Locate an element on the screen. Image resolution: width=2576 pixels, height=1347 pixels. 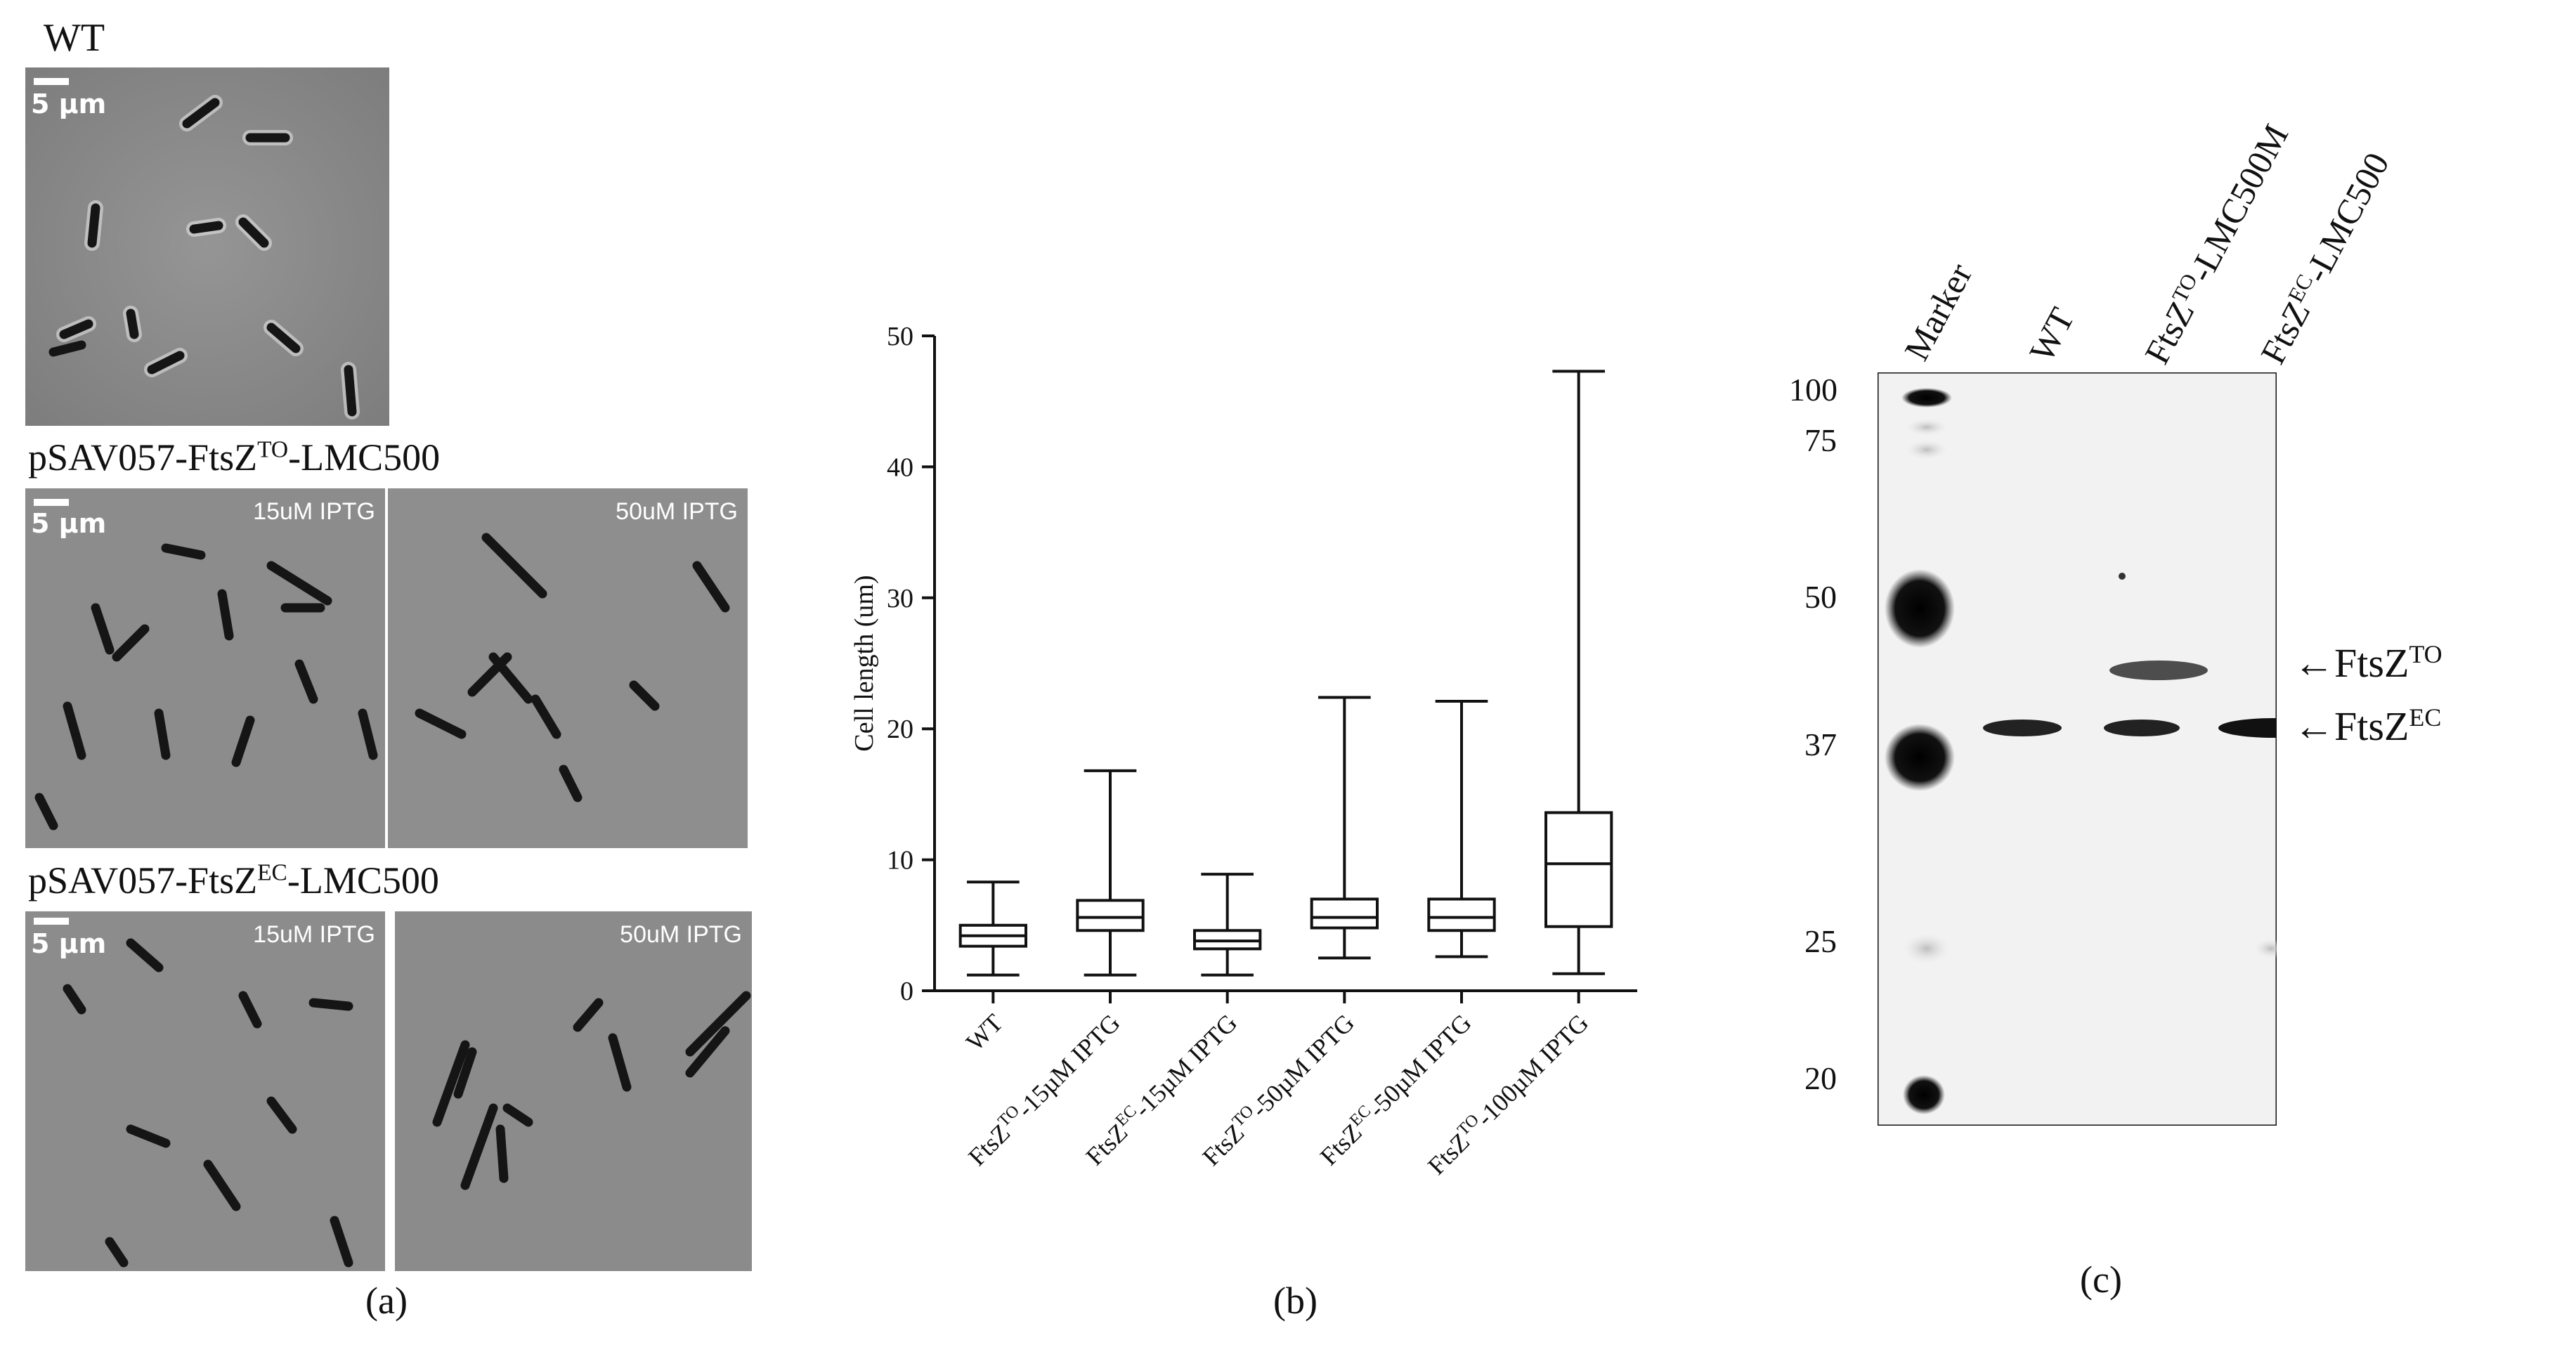
cells-ftsz-ec-15-image is located at coordinates (205, 1091).